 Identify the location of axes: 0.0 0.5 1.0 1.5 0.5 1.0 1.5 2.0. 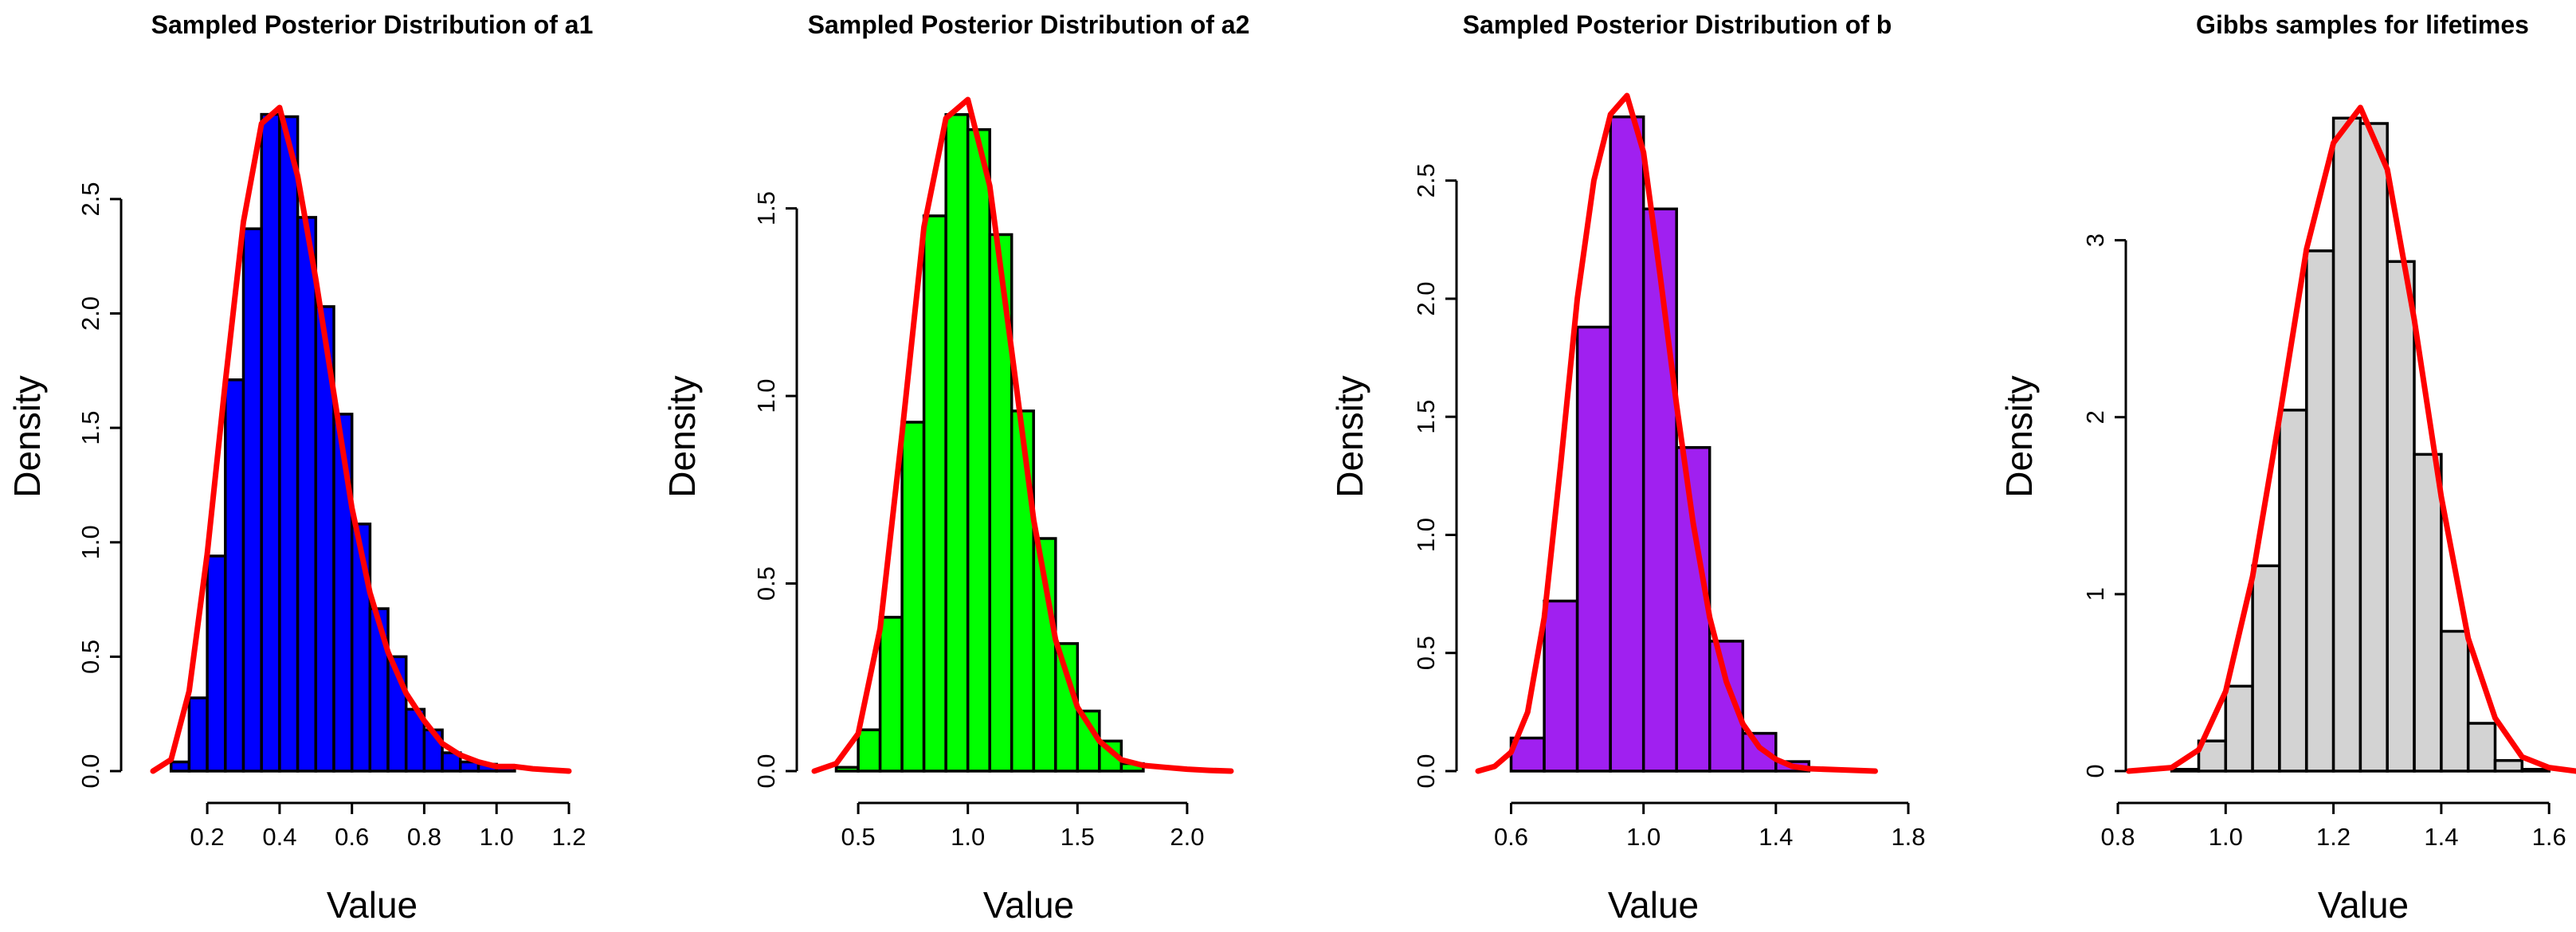
(978, 521).